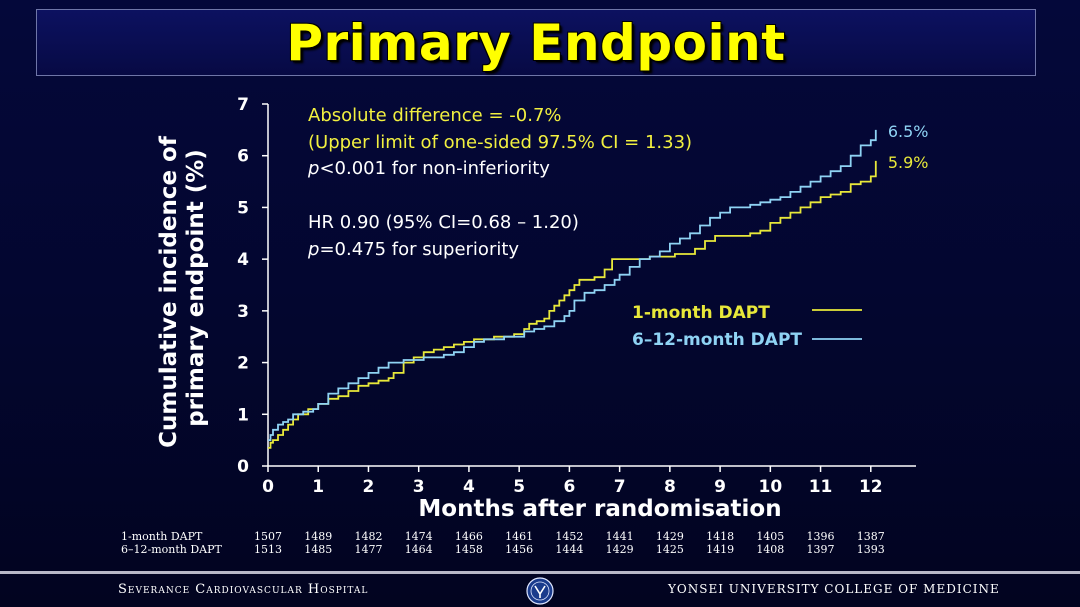 The height and width of the screenshot is (607, 1080). What do you see at coordinates (770, 549) in the screenshot?
I see `at-risk-count: 1408` at bounding box center [770, 549].